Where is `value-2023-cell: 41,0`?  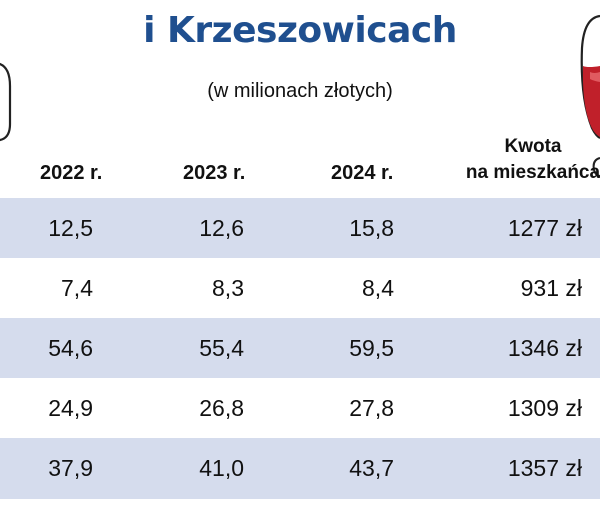 value-2023-cell: 41,0 is located at coordinates (221, 468).